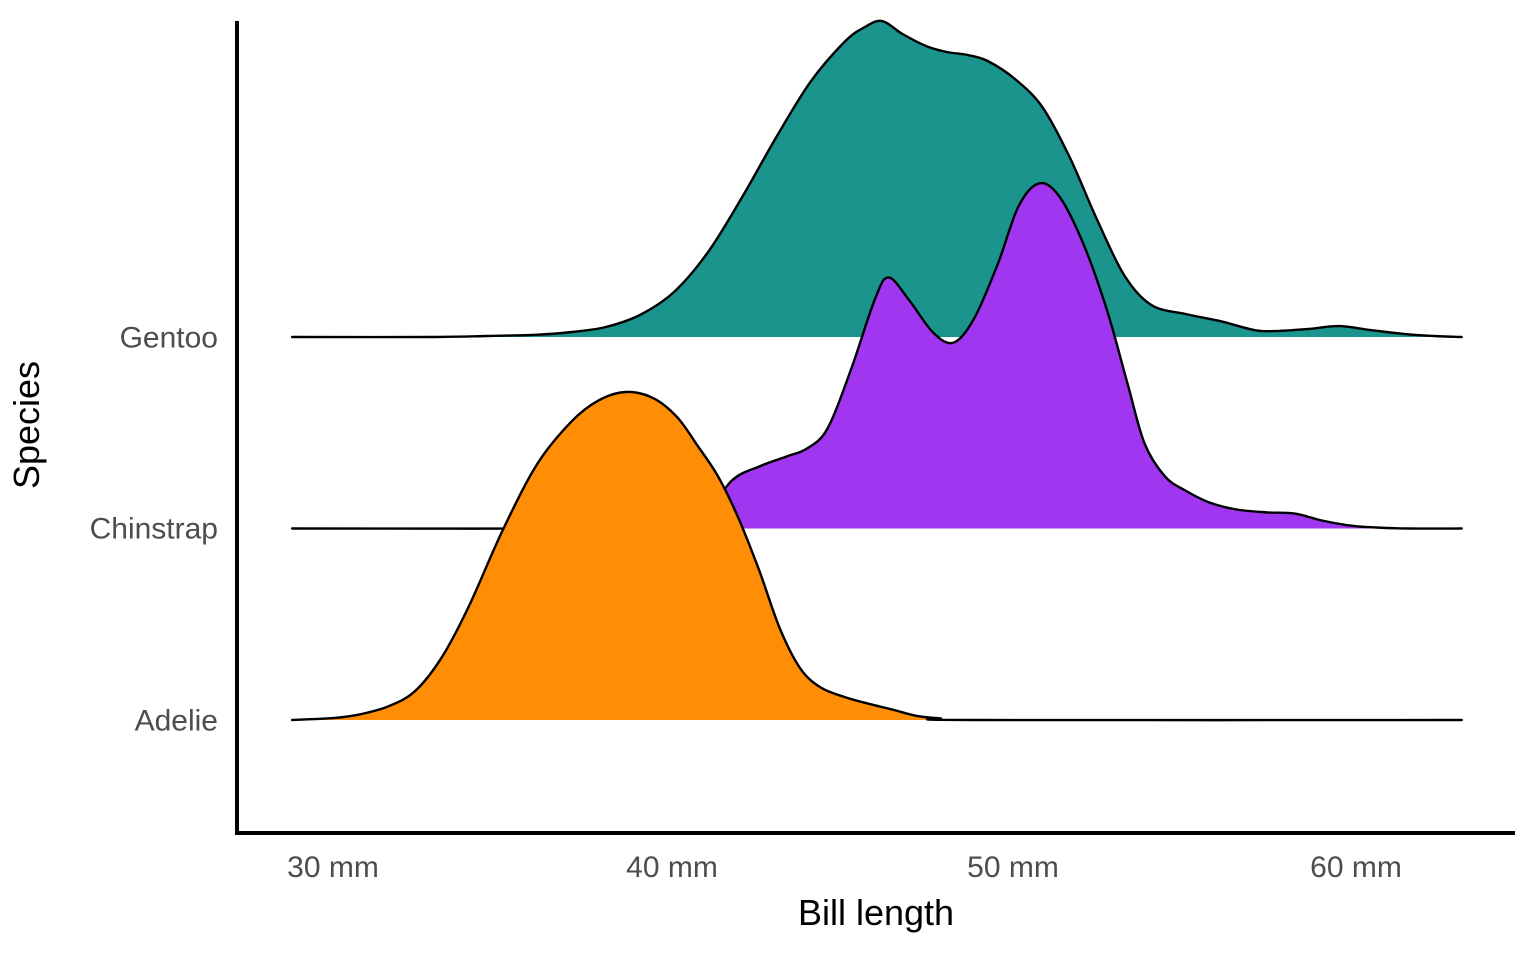  I want to click on x-tick-label-50mm: 50 mm, so click(1013, 867).